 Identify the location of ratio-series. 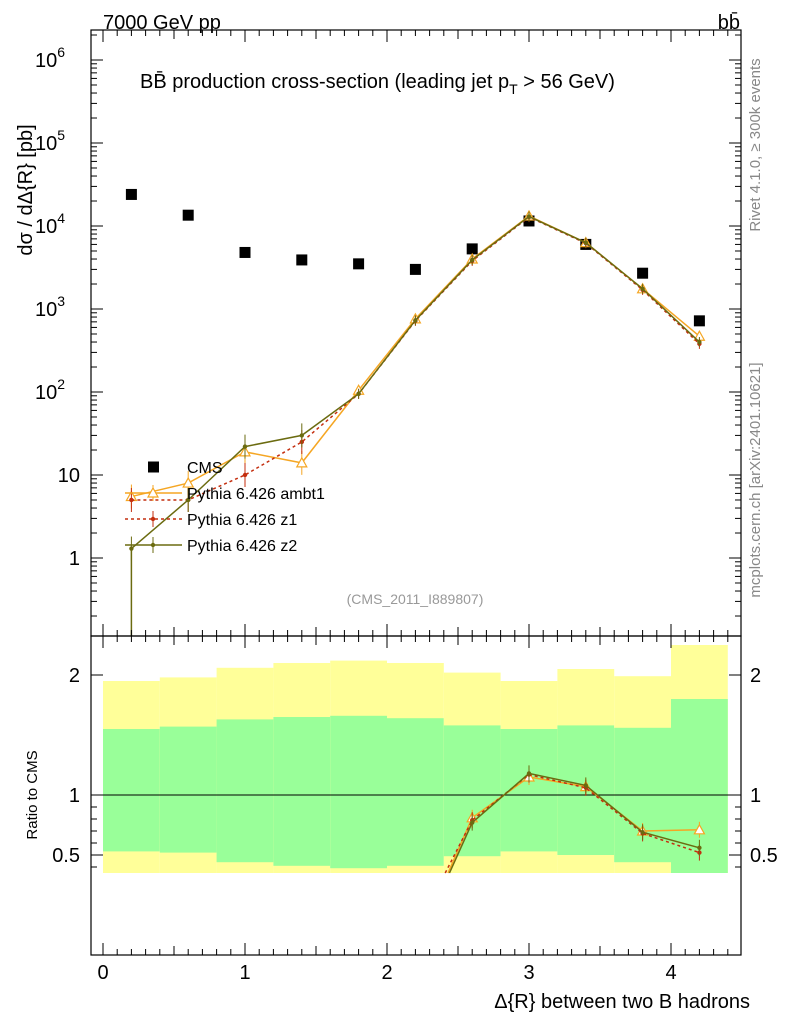
(416, 819).